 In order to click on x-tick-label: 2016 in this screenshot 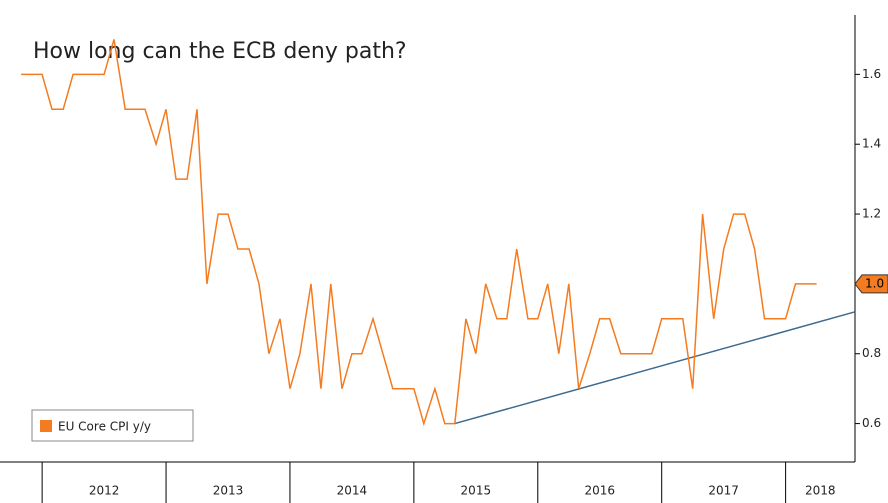, I will do `click(599, 491)`.